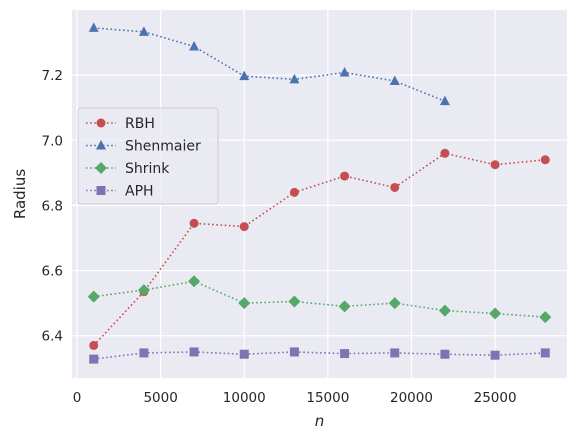  I want to click on series-aph, so click(319, 355).